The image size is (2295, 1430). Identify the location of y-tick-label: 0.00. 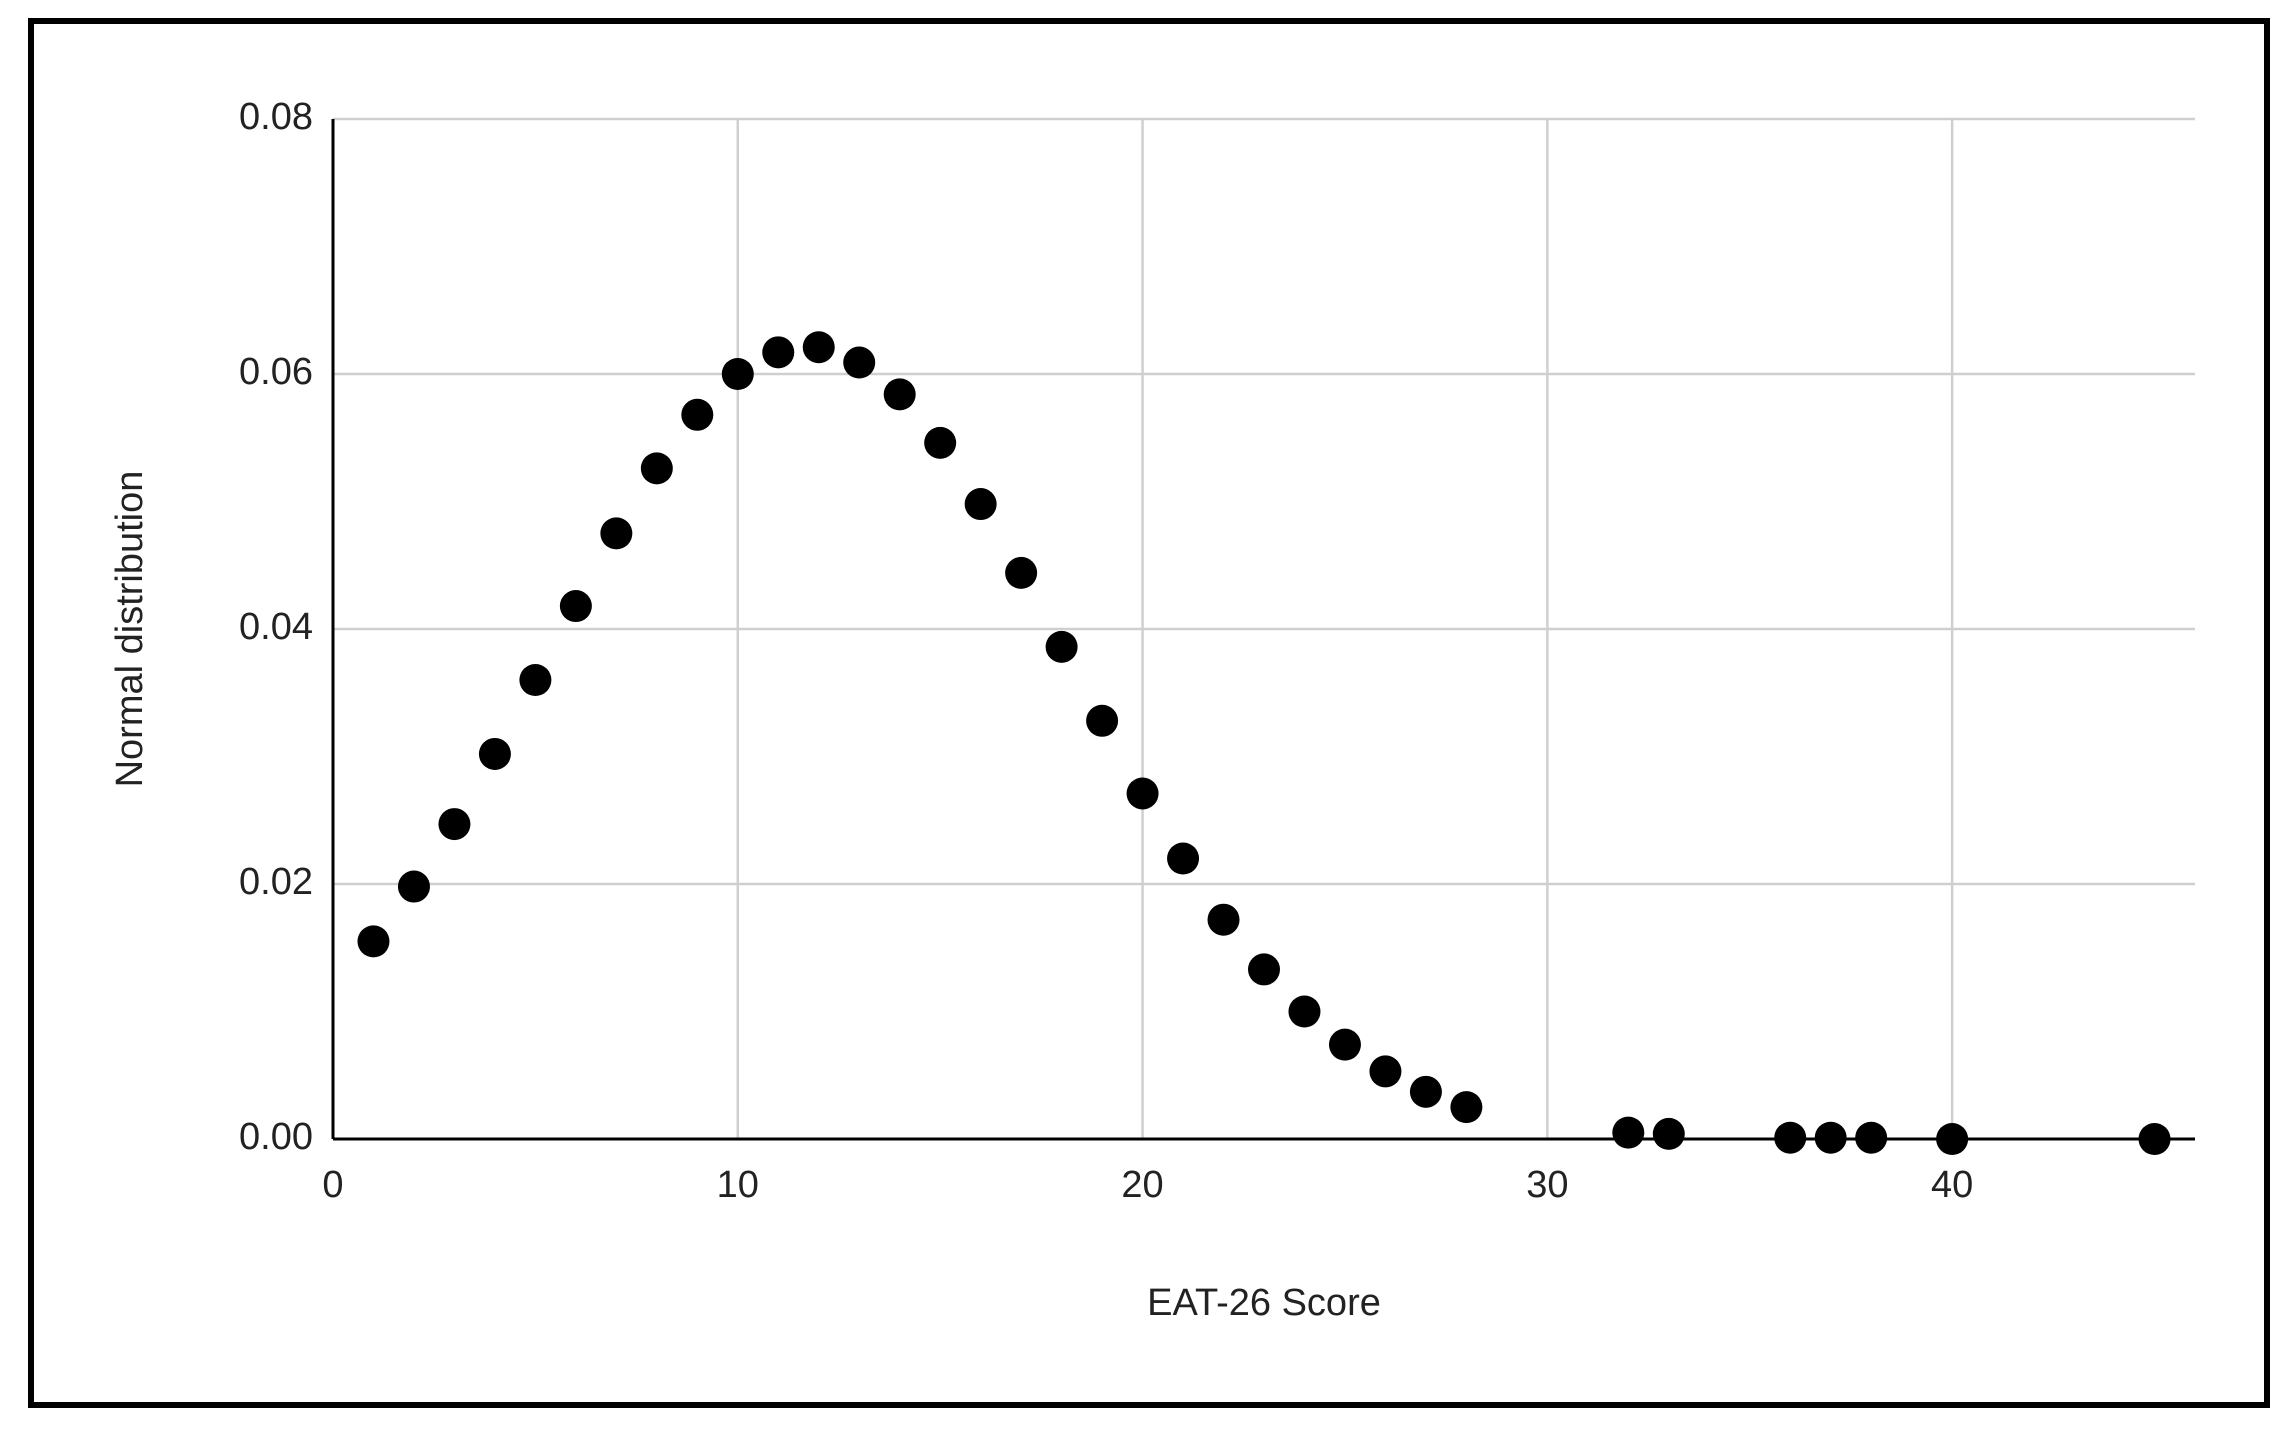
(276, 1137).